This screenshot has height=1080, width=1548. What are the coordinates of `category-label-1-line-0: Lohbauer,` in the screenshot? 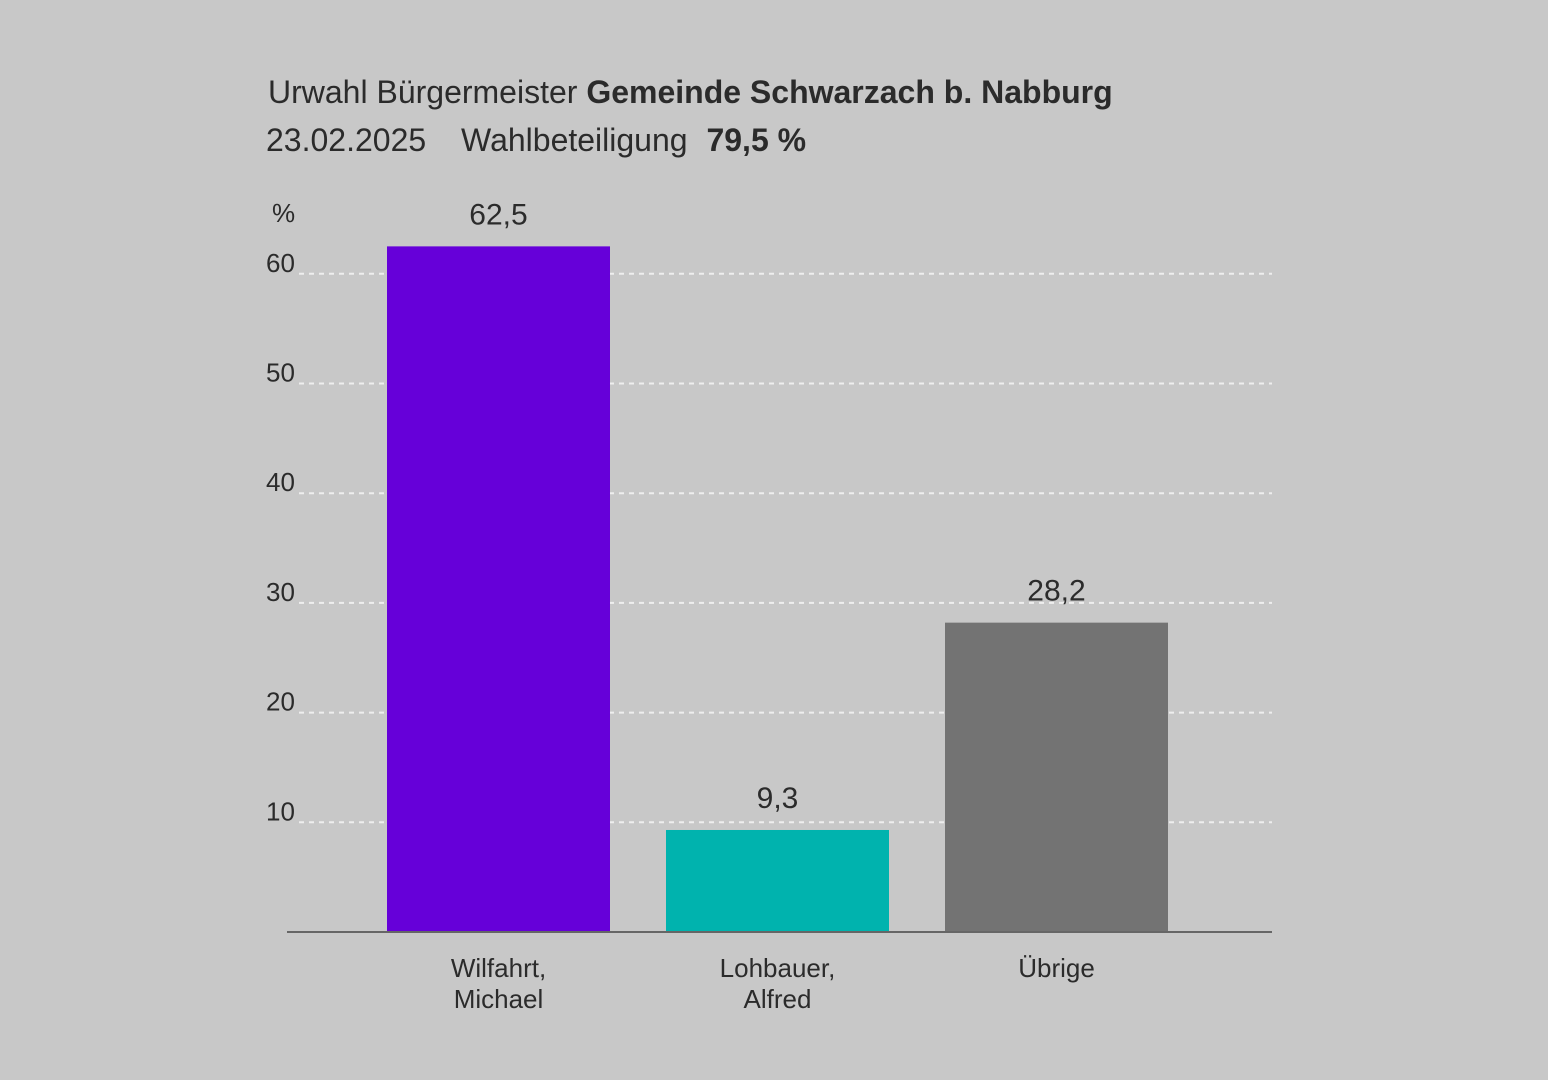 It's located at (778, 968).